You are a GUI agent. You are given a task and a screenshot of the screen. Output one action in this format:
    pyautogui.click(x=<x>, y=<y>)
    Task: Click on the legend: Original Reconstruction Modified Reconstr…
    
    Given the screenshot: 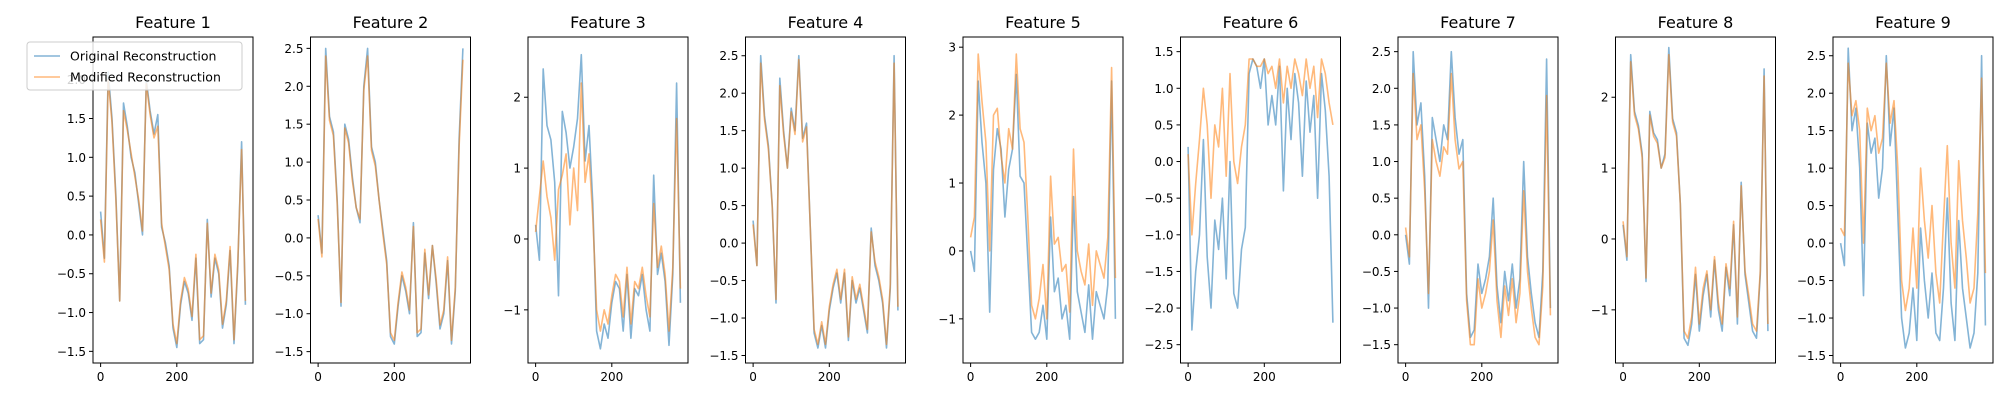 What is the action you would take?
    pyautogui.click(x=134, y=66)
    